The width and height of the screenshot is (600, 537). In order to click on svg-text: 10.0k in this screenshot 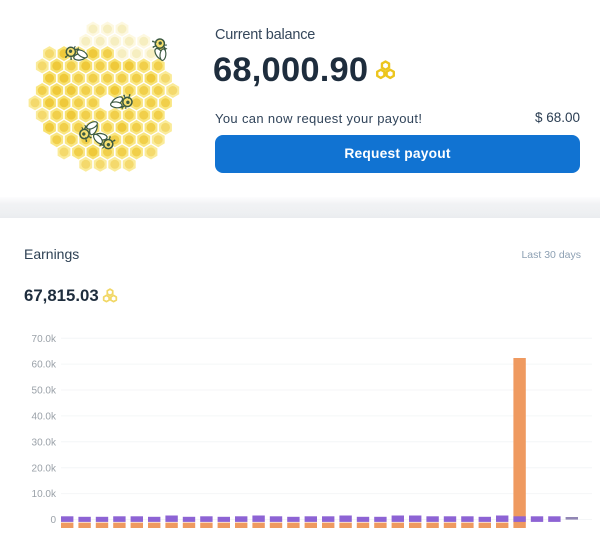, I will do `click(44, 494)`.